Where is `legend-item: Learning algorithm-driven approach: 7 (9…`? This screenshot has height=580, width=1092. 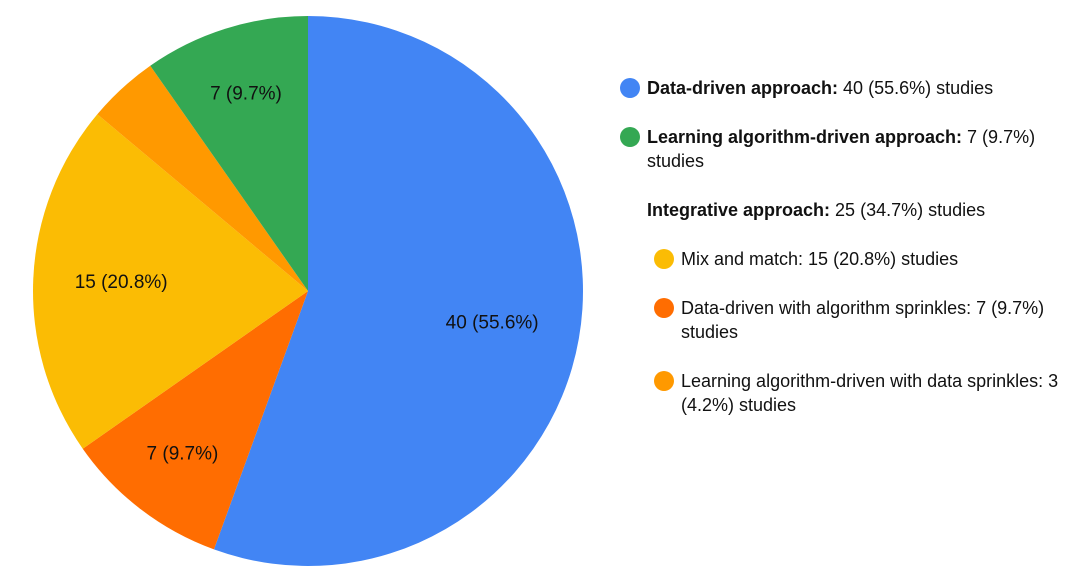
legend-item: Learning algorithm-driven approach: 7 (9… is located at coordinates (842, 149).